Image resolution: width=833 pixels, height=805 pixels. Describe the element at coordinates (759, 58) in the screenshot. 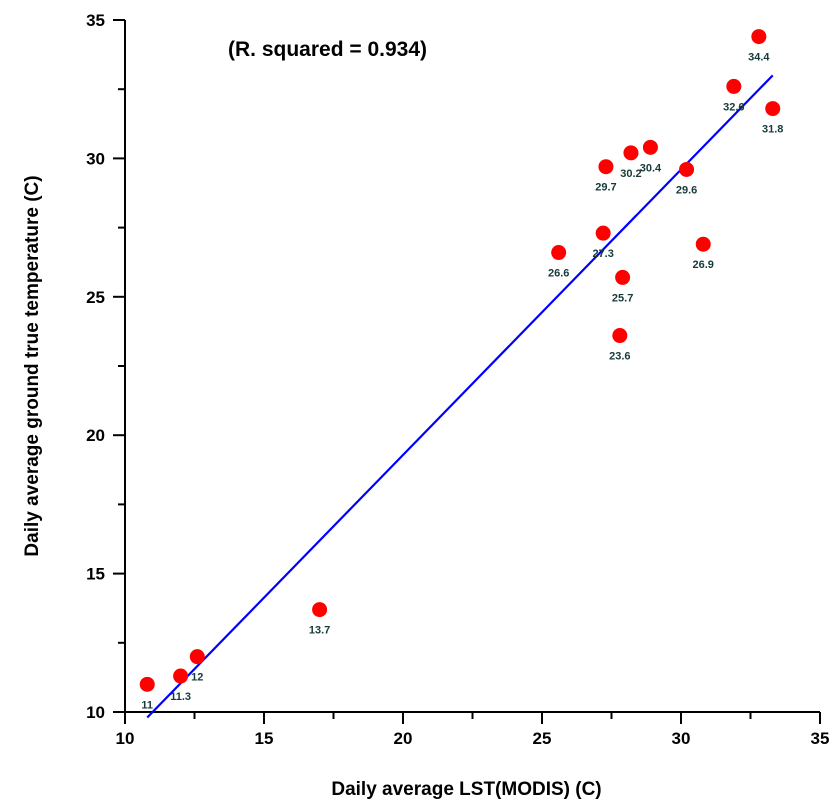

I see `data-point-label: 34.4` at that location.